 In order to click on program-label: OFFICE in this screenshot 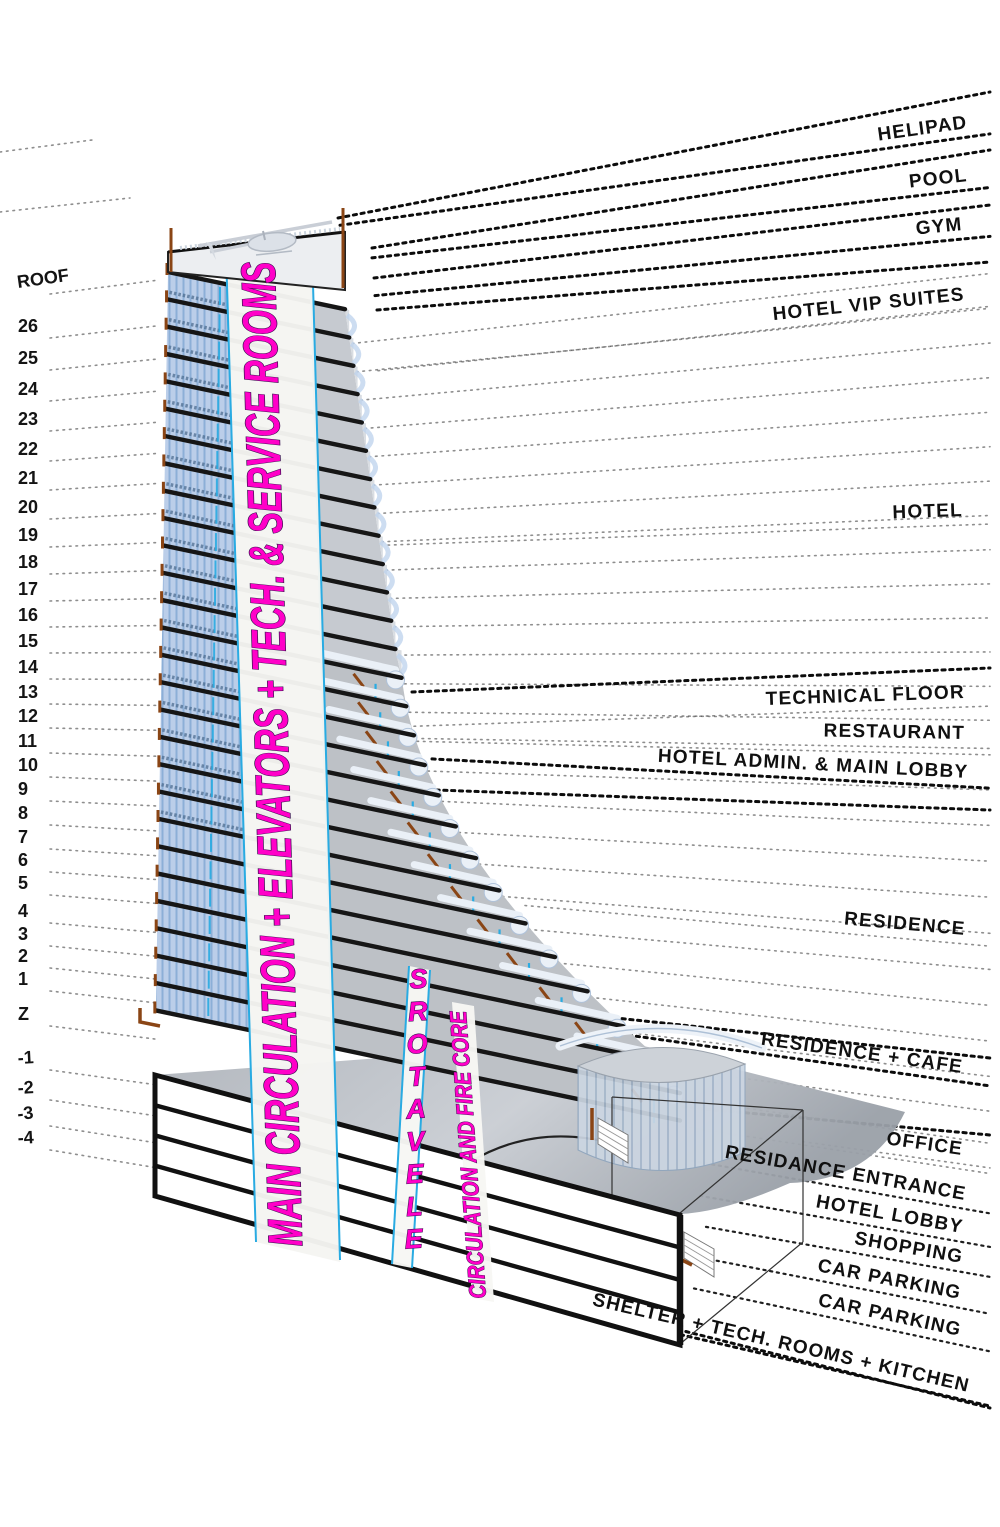, I will do `click(924, 1143)`.